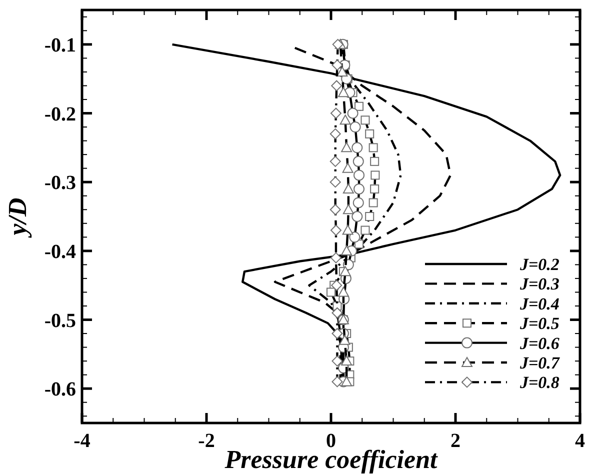  Describe the element at coordinates (539, 304) in the screenshot. I see `legend-label: J=0.4` at that location.